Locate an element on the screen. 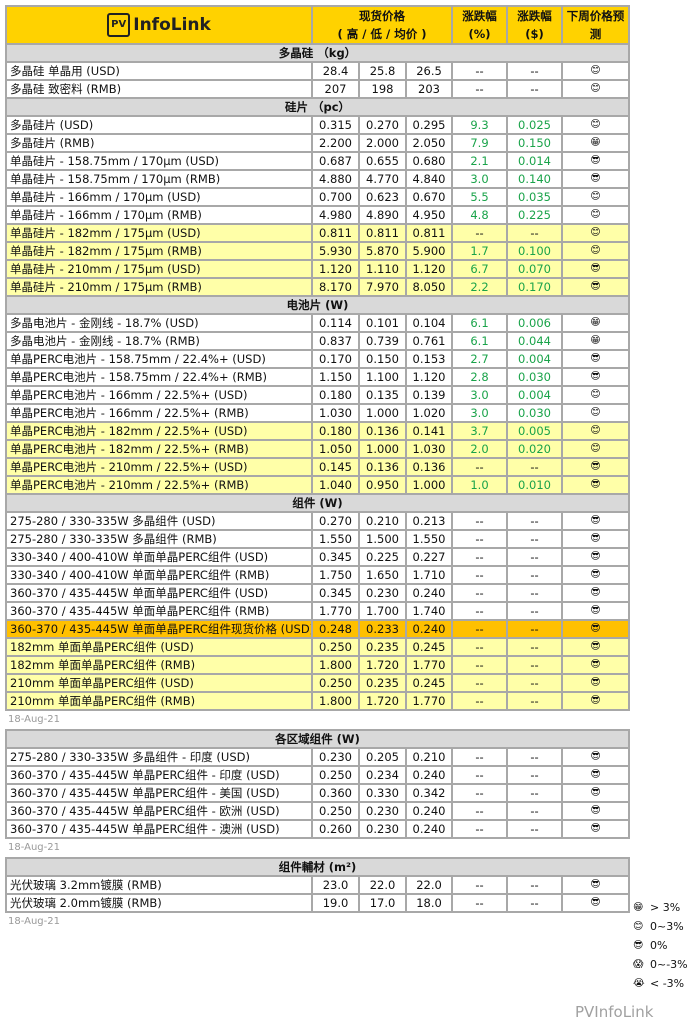 Image resolution: width=696 pixels, height=1024 pixels. change-pct: 2.0 is located at coordinates (479, 449).